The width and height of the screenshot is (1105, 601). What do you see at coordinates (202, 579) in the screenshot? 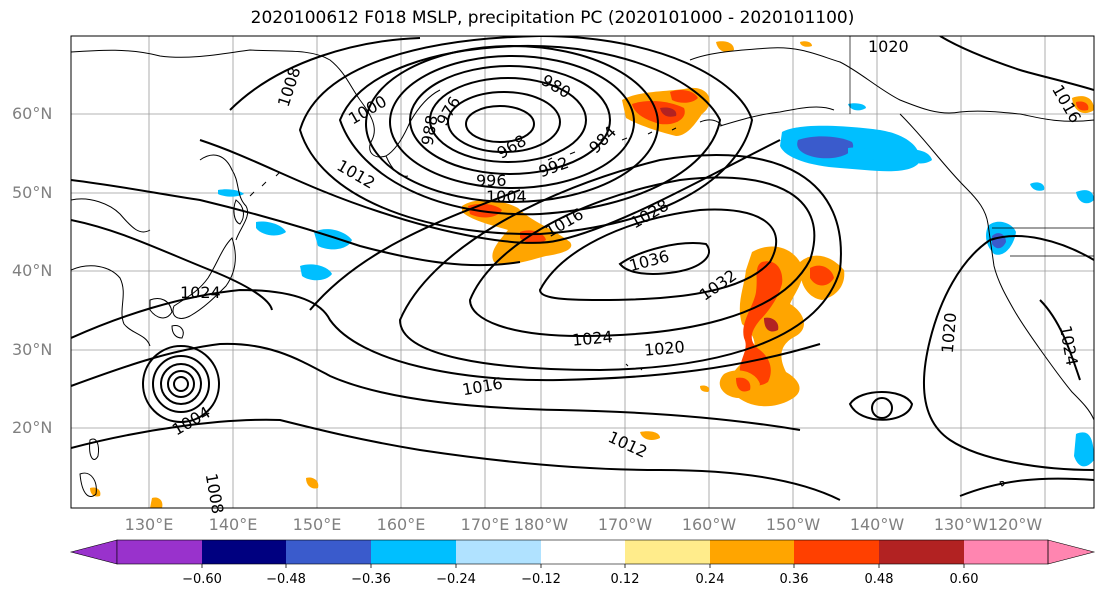
I see `colorbar-tick-label: −0.60` at bounding box center [202, 579].